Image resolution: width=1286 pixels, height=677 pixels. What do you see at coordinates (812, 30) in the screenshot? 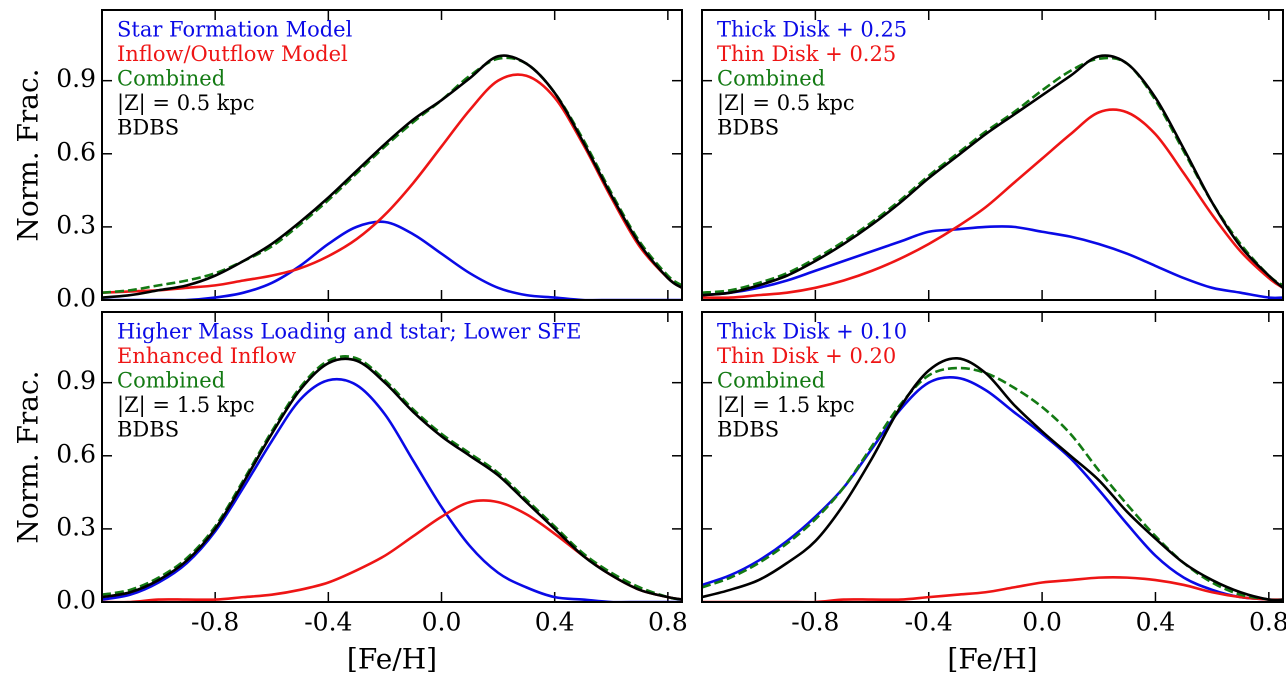
I see `legend-label: Thick Disk + 0.25` at bounding box center [812, 30].